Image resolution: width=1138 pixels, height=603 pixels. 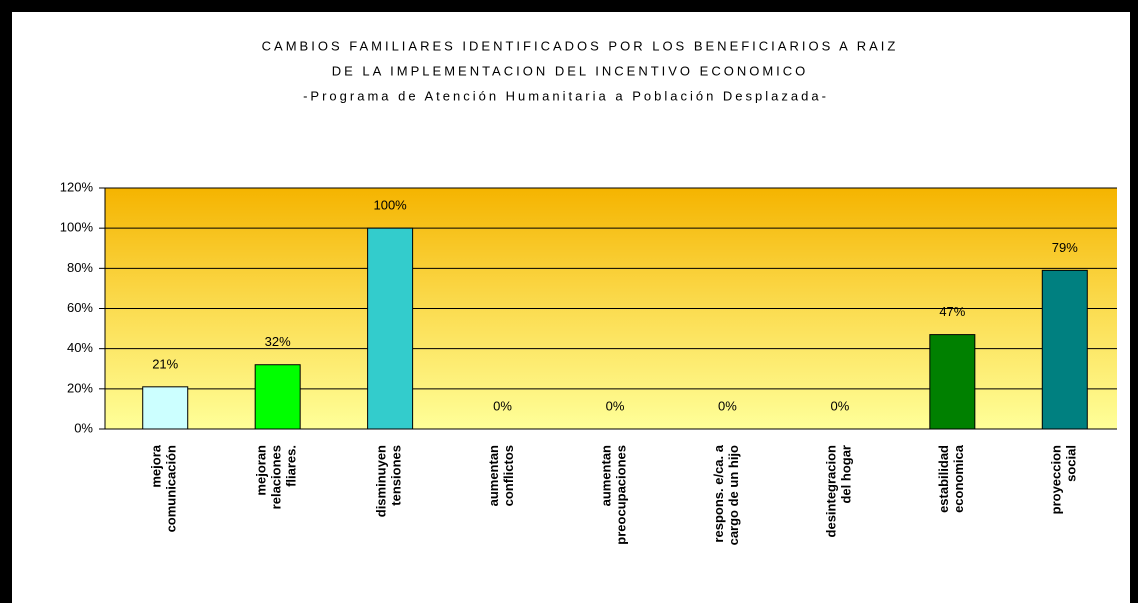 I want to click on x-tick-label: mejoracomunicación, so click(x=164, y=488).